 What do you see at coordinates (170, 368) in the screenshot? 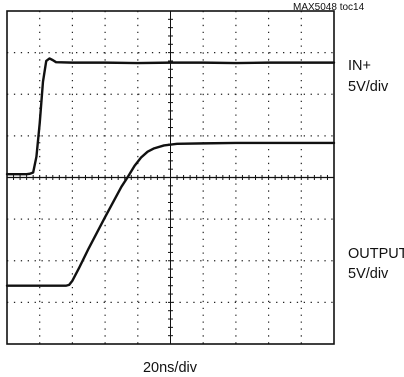
I see `timebase-label: 20ns/div` at bounding box center [170, 368].